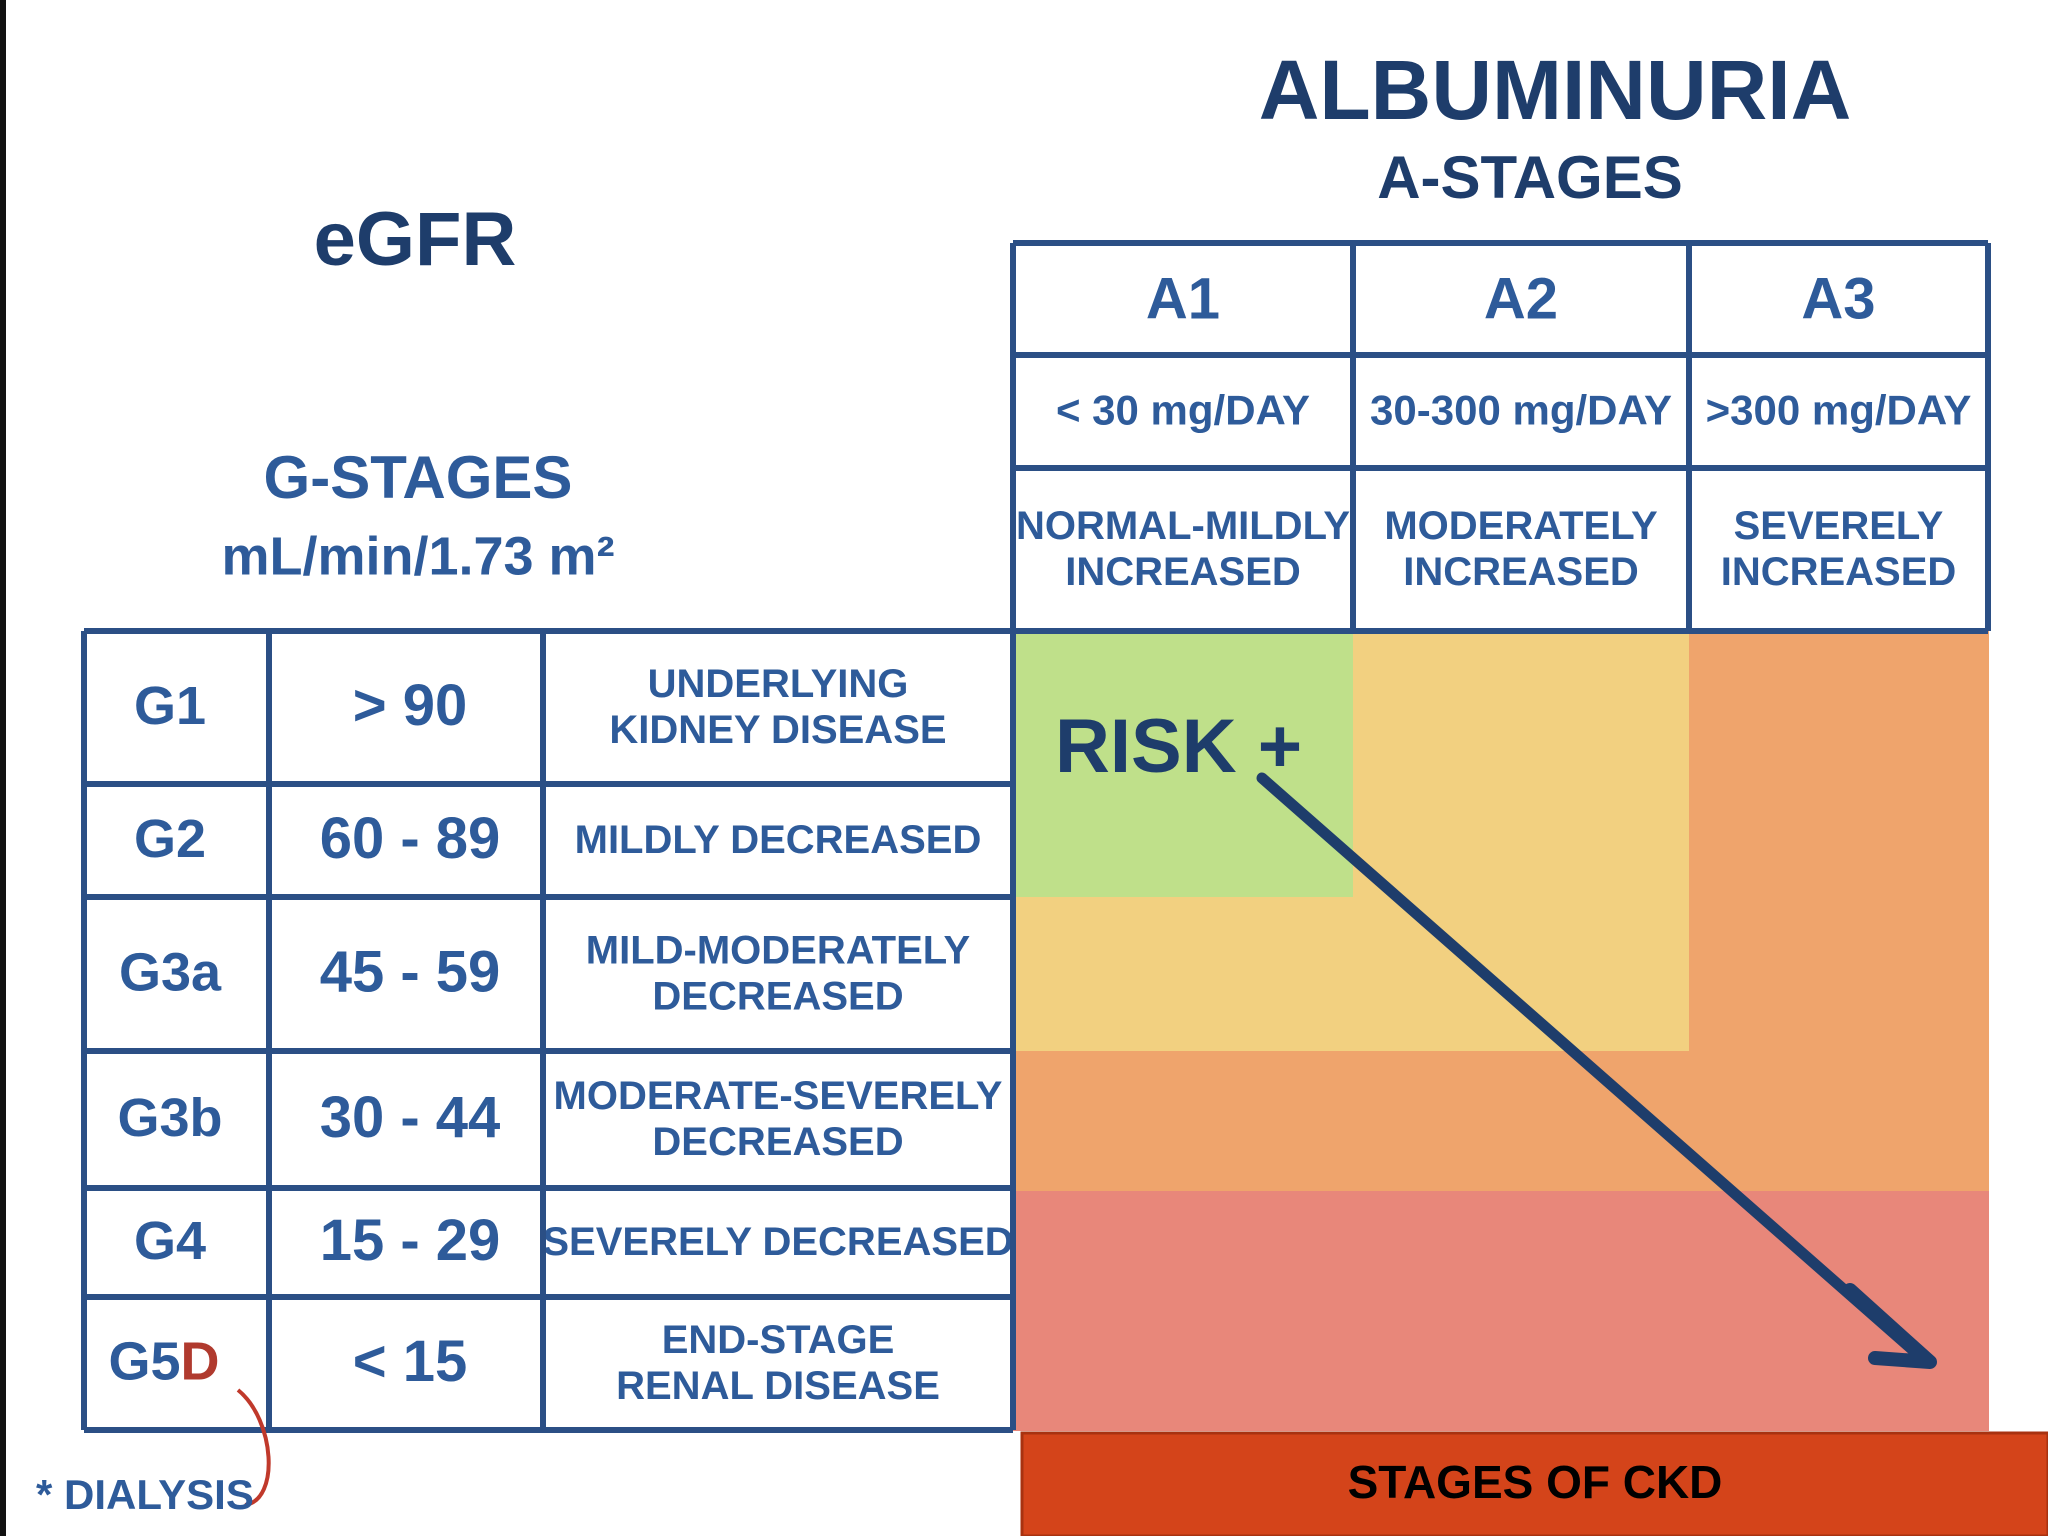 This screenshot has height=1536, width=2048. I want to click on a-stage: A2, so click(1521, 298).